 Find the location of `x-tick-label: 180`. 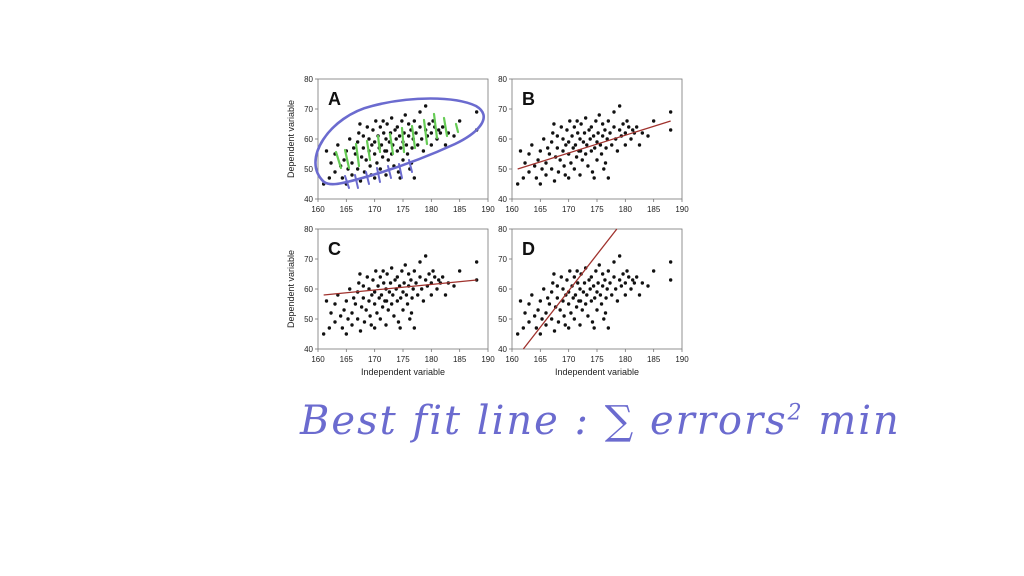

x-tick-label: 180 is located at coordinates (626, 209).